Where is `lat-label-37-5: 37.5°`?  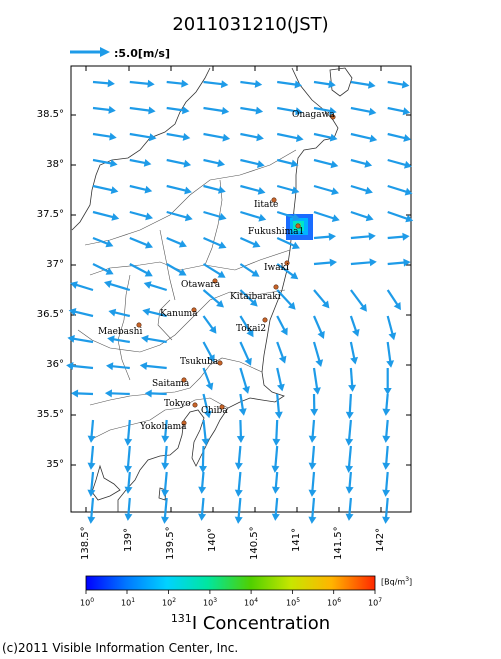
lat-label-37-5: 37.5° is located at coordinates (50, 214).